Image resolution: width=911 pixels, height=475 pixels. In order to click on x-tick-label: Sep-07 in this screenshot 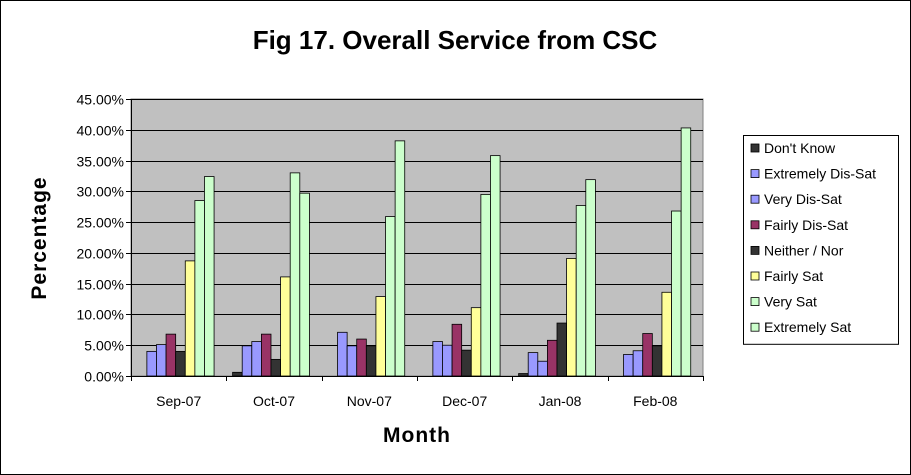, I will do `click(178, 401)`.